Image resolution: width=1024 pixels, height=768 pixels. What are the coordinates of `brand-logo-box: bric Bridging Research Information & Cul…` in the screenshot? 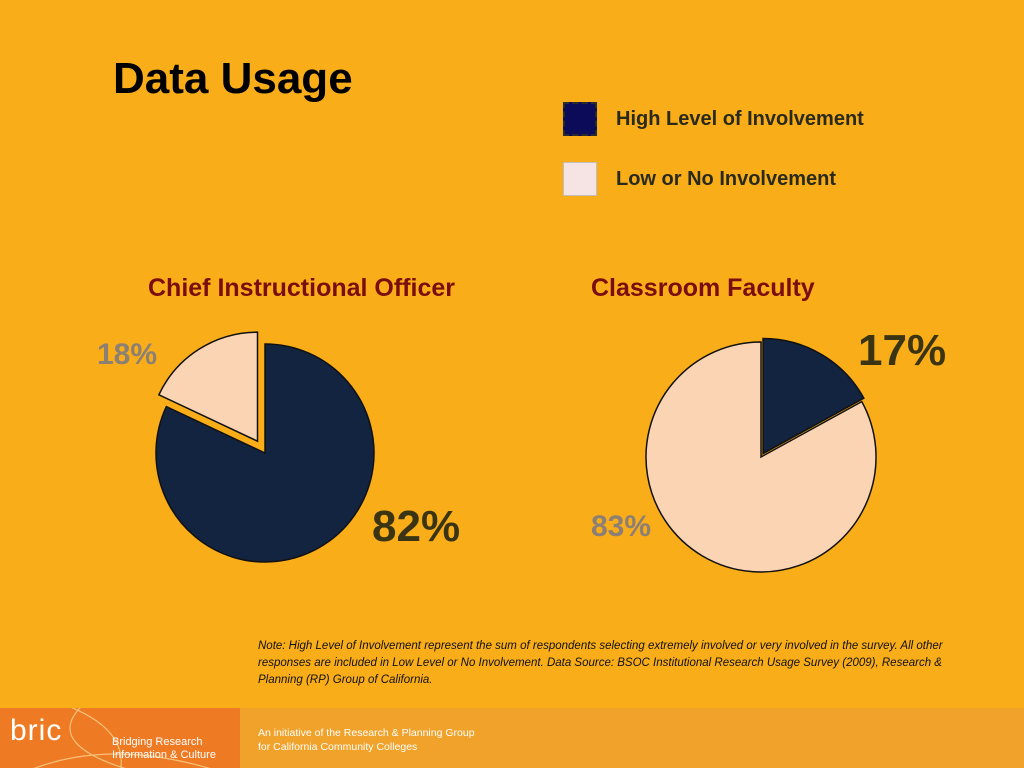 It's located at (120, 738).